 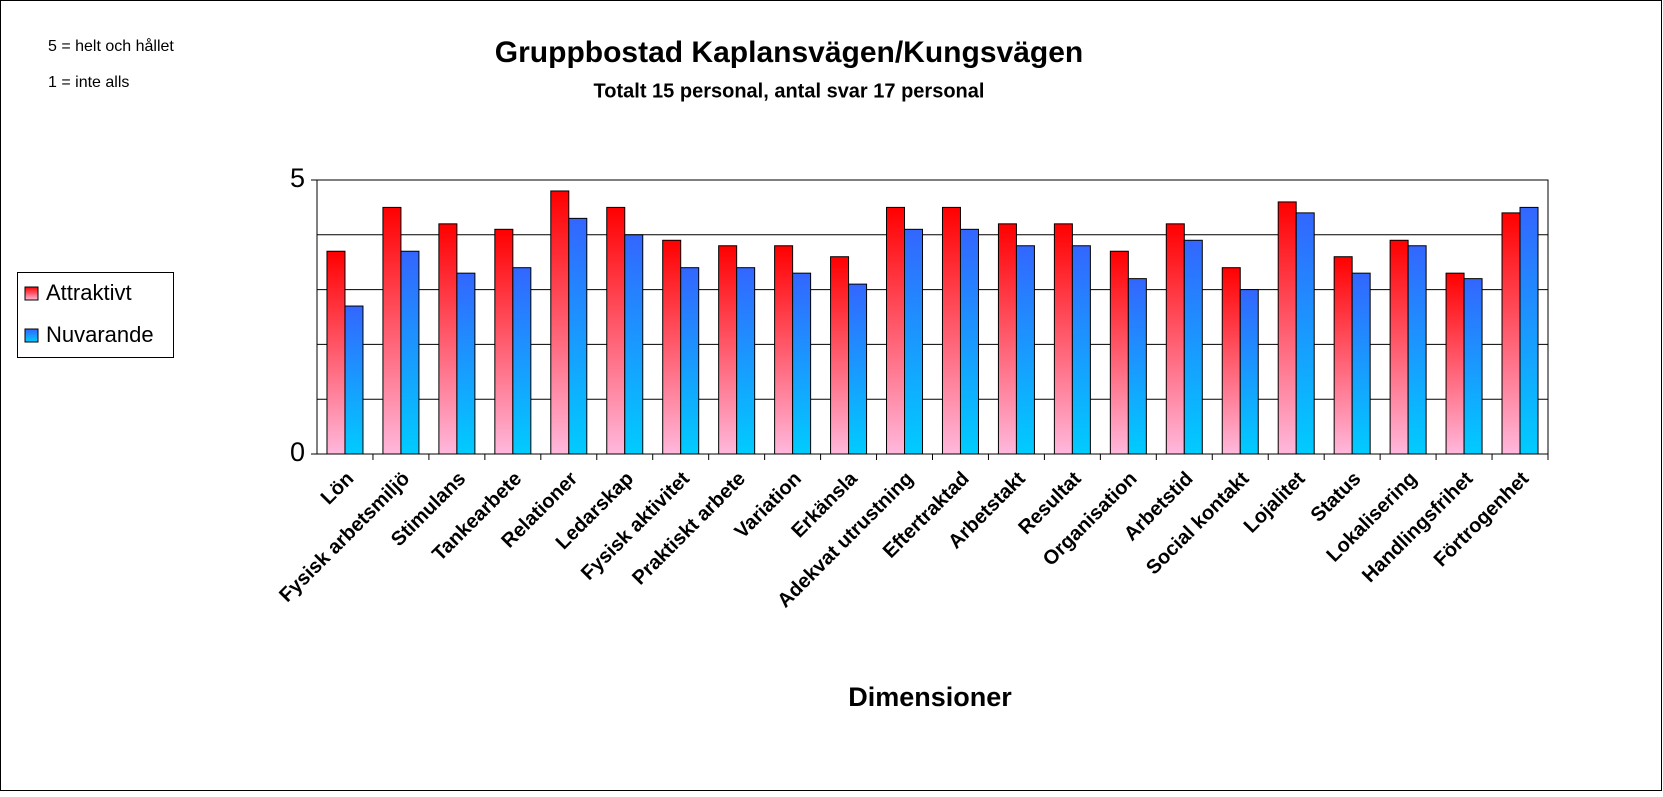 What do you see at coordinates (111, 46) in the screenshot?
I see `note: 5 = helt och hållet` at bounding box center [111, 46].